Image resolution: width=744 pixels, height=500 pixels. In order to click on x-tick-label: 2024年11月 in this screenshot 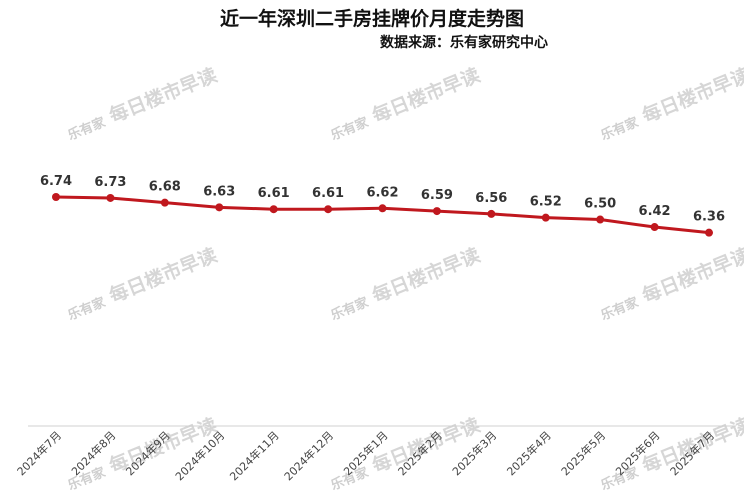, I will do `click(254, 455)`.